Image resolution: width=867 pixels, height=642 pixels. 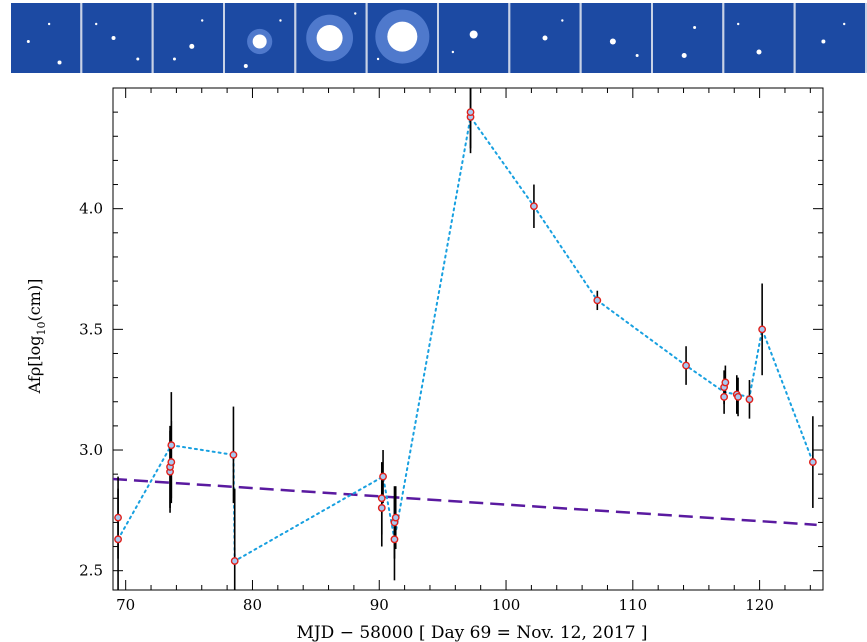 I want to click on x-tick-label: 80, so click(x=252, y=605).